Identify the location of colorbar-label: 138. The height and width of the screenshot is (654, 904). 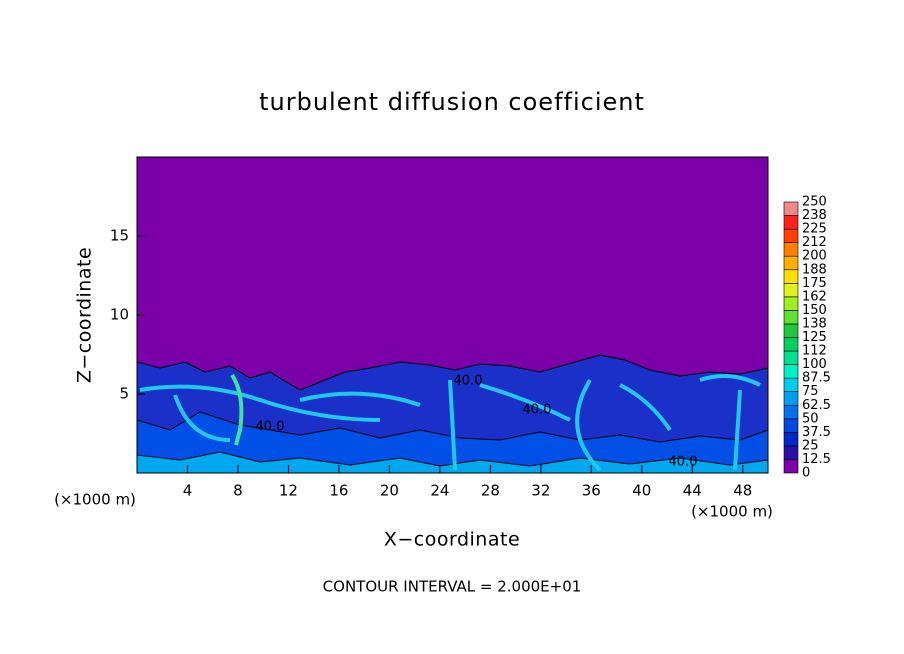
(814, 323).